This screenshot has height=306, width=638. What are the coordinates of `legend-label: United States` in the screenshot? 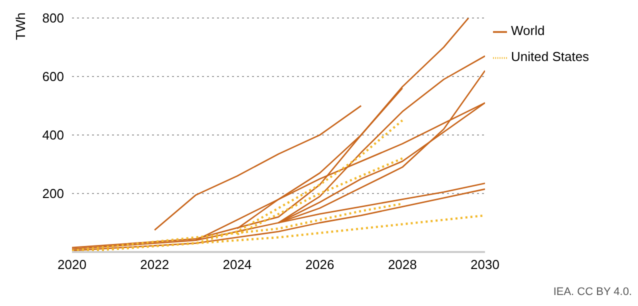 It's located at (550, 56).